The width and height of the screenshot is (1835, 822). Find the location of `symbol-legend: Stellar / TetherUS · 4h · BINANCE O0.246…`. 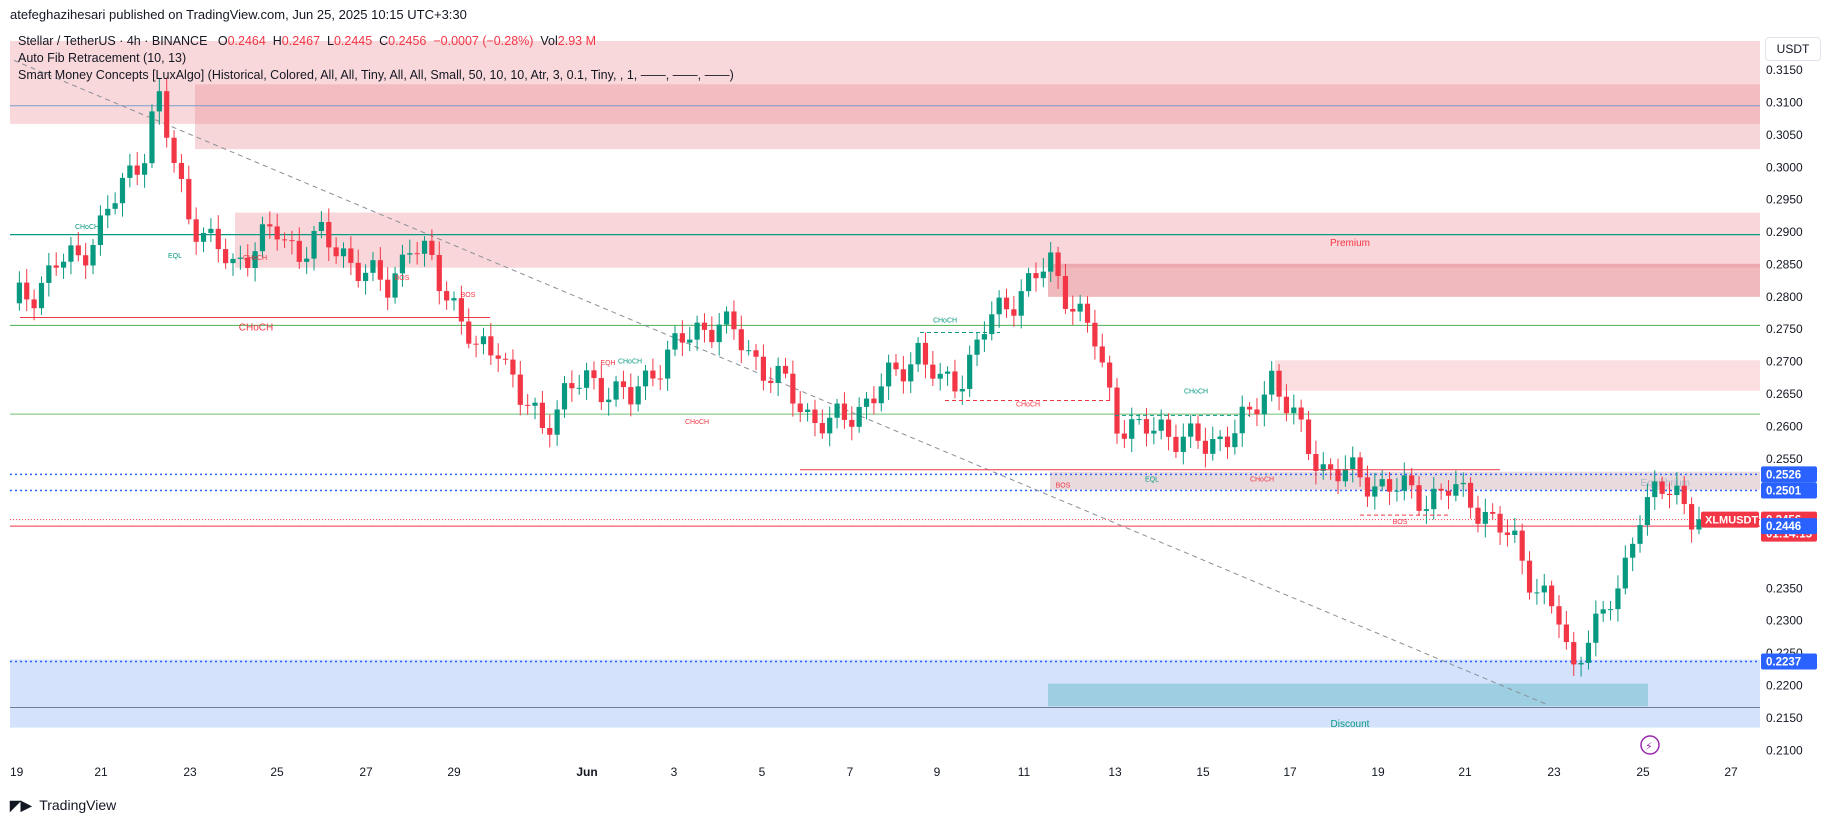

symbol-legend: Stellar / TetherUS · 4h · BINANCE O0.246… is located at coordinates (307, 41).